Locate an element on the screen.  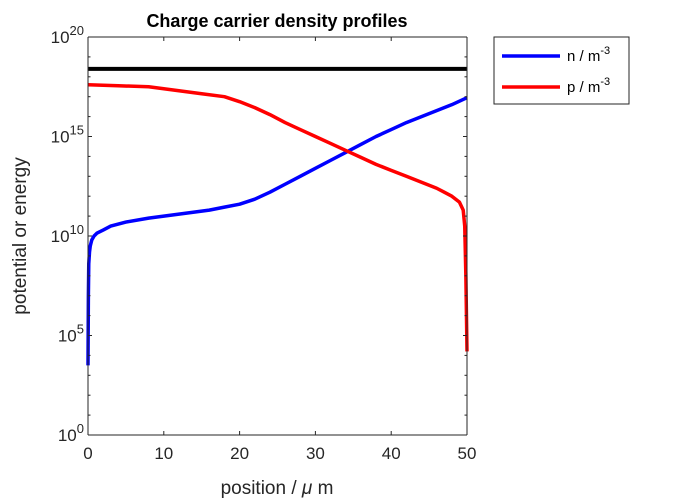
x-tick-label: 0 is located at coordinates (87, 453).